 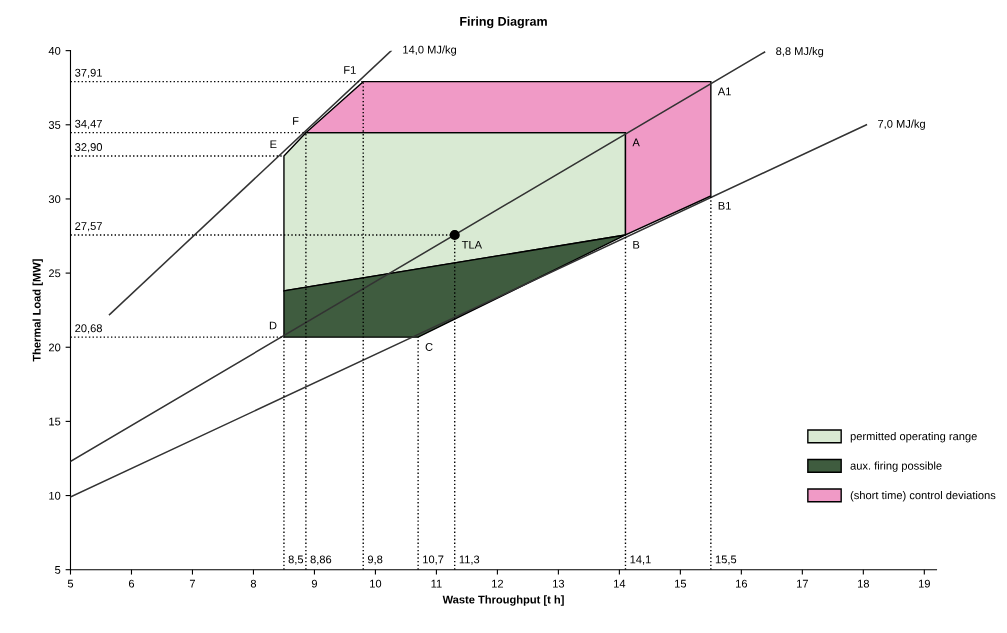 I want to click on annotation: F, so click(x=296, y=121).